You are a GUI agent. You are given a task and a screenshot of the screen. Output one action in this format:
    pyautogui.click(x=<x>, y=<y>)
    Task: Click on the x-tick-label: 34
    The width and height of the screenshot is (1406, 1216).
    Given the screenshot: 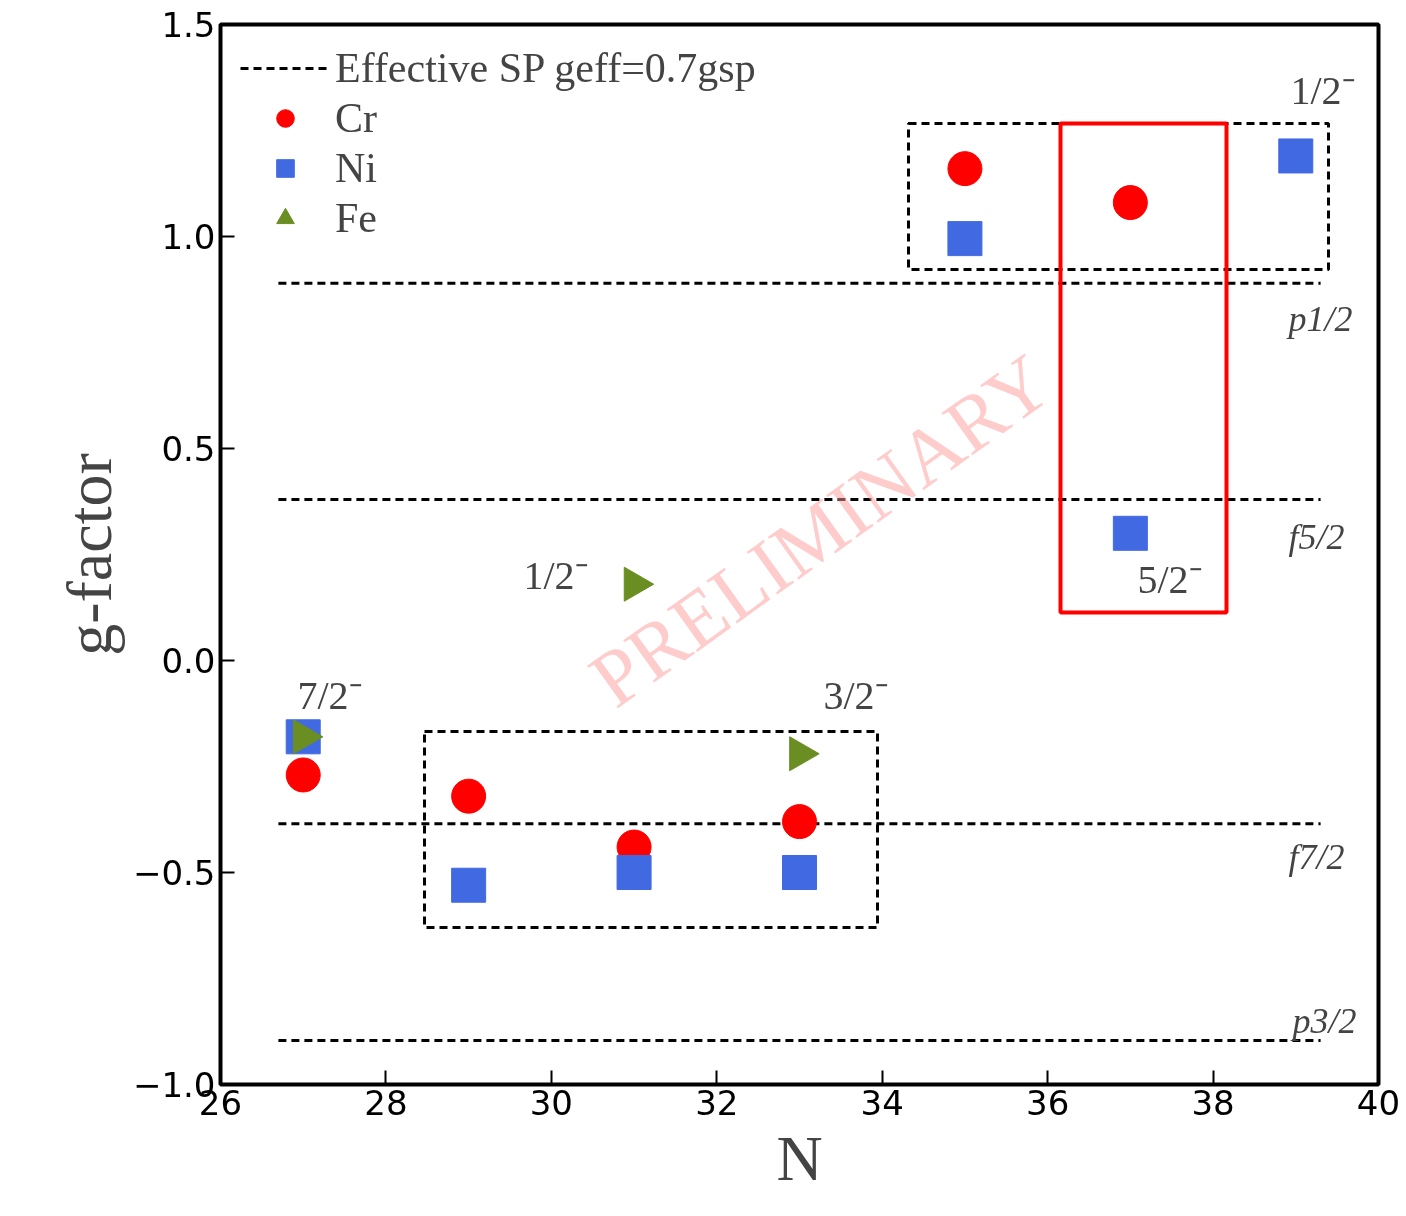 What is the action you would take?
    pyautogui.click(x=882, y=1102)
    